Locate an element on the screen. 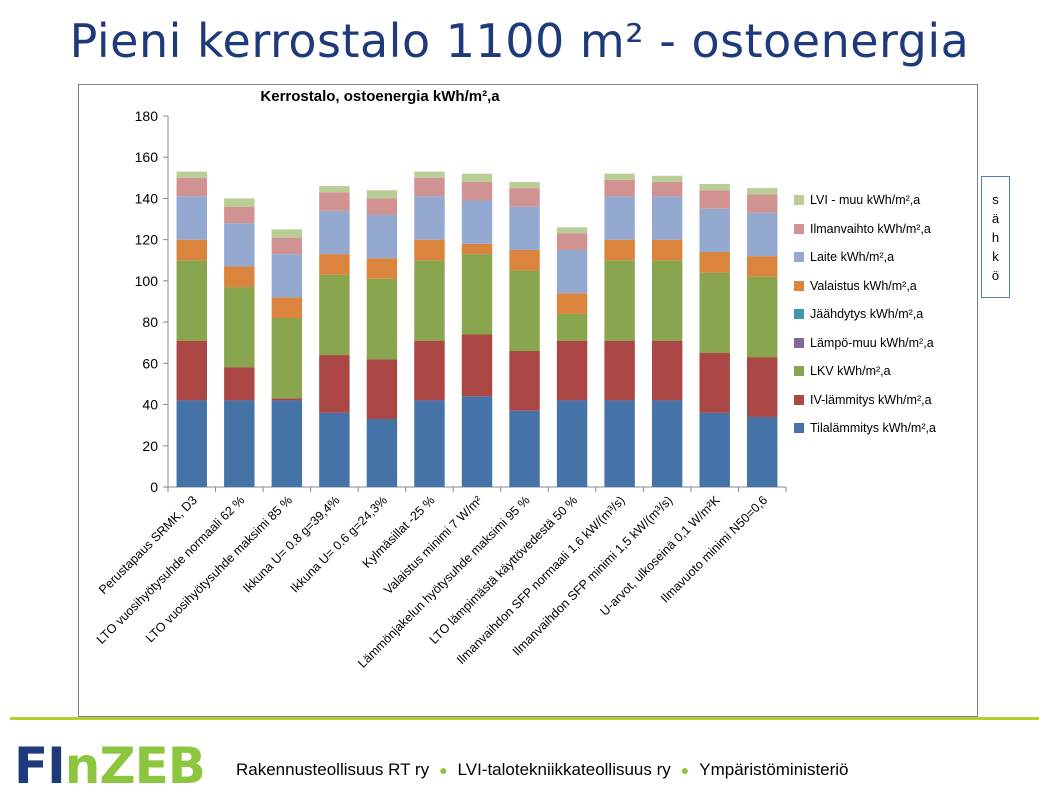 This screenshot has width=1039, height=805. y-tick-label: 100 is located at coordinates (147, 281).